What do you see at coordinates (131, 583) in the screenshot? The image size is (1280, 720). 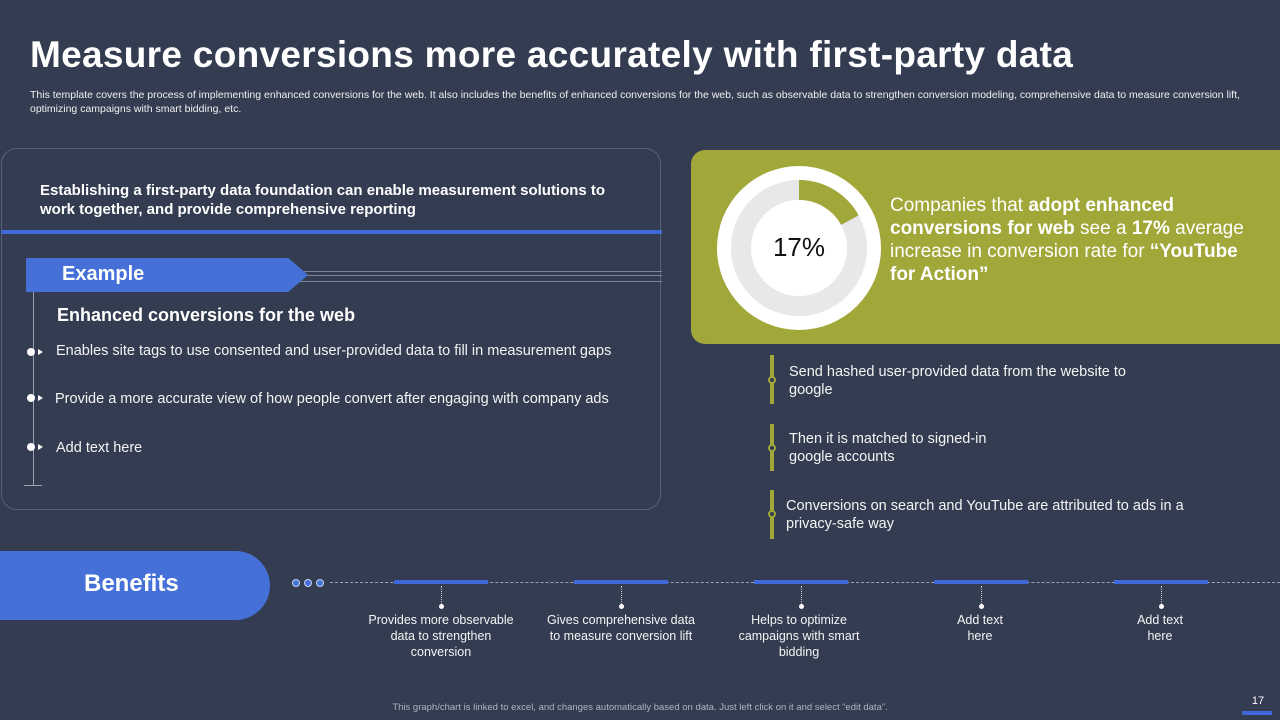 I see `benefits-label: Benefits` at bounding box center [131, 583].